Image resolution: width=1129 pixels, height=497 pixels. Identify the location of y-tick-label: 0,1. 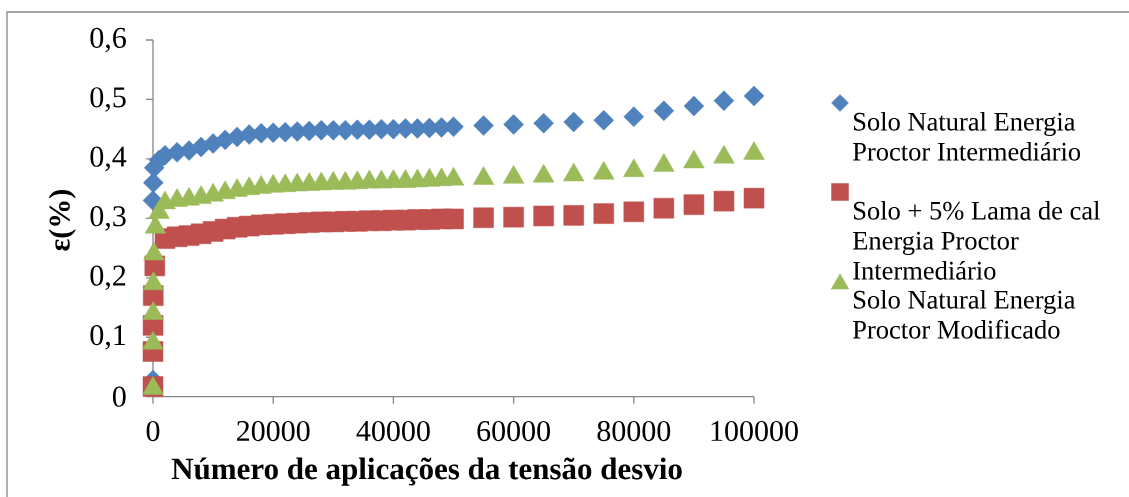
(108, 337).